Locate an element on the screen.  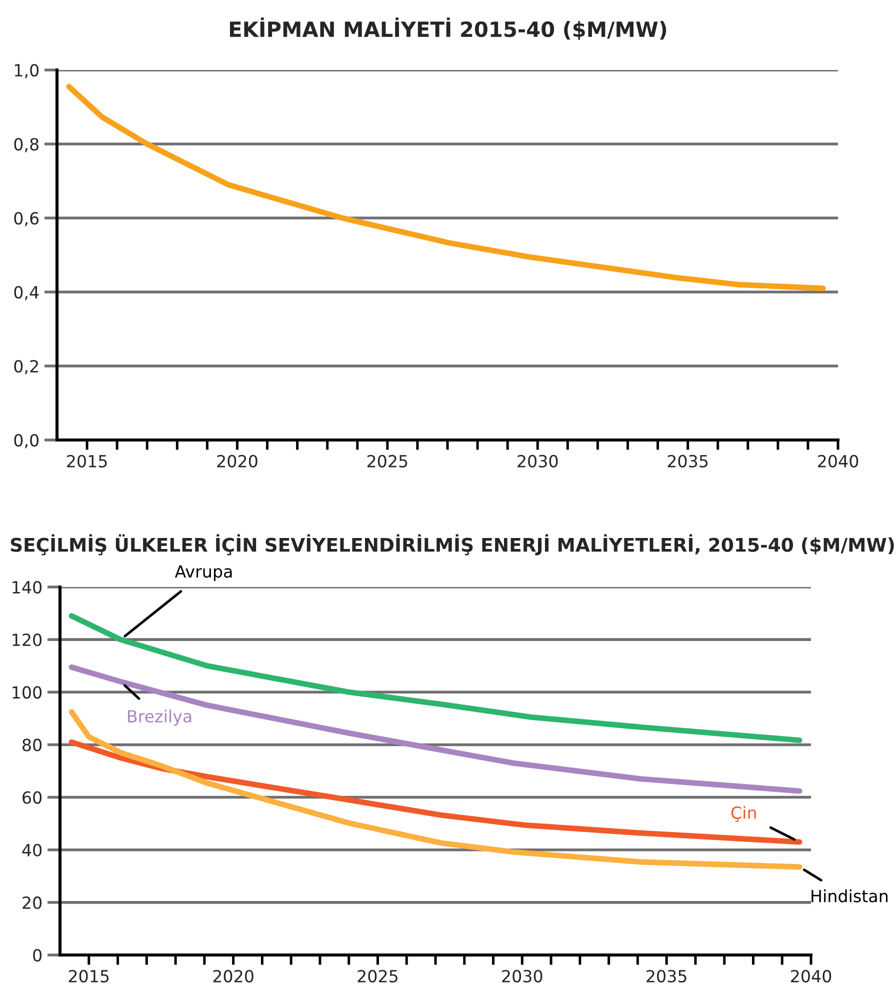
y-tick-label: 140 is located at coordinates (27, 587).